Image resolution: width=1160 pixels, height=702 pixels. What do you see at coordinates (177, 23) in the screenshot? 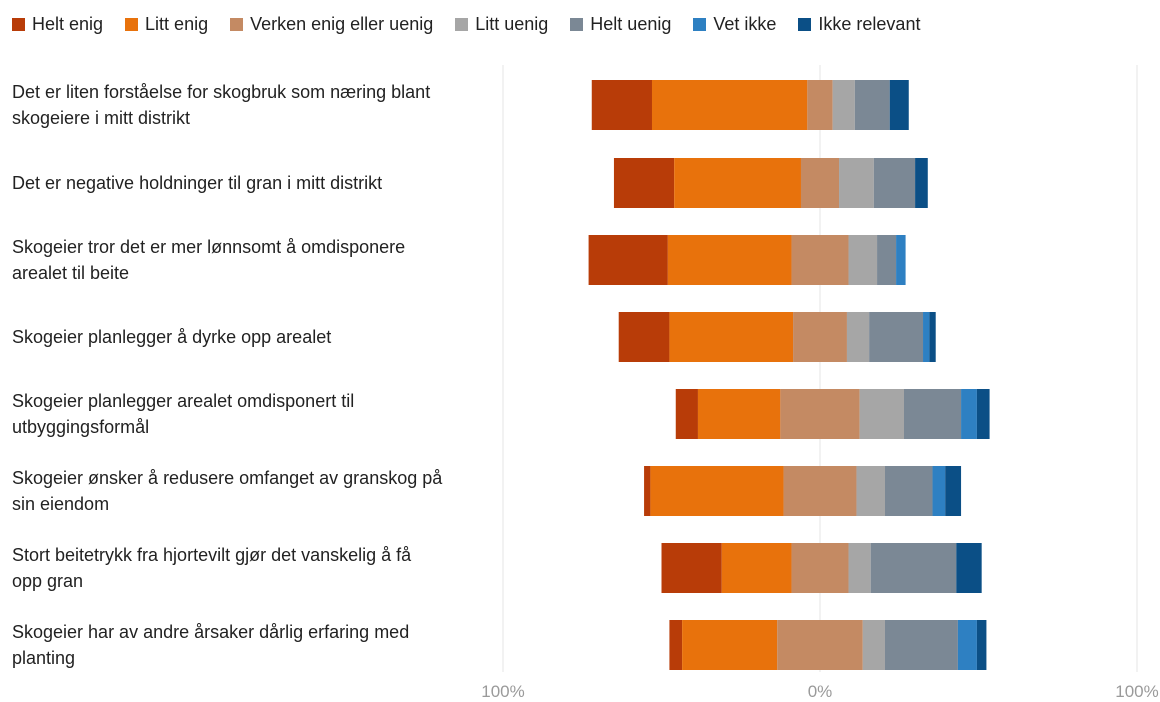
I see `legend-label: Litt enig` at bounding box center [177, 23].